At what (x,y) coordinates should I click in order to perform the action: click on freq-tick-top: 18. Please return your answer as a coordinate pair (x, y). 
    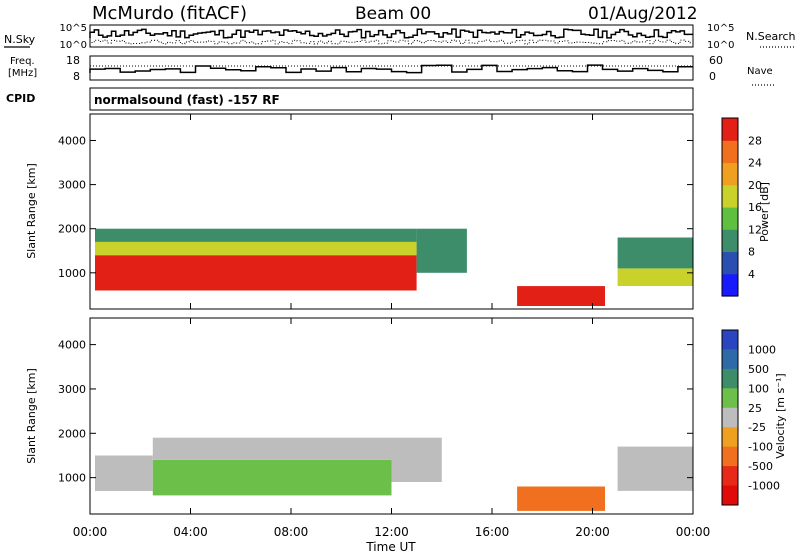
    Looking at the image, I should click on (73, 60).